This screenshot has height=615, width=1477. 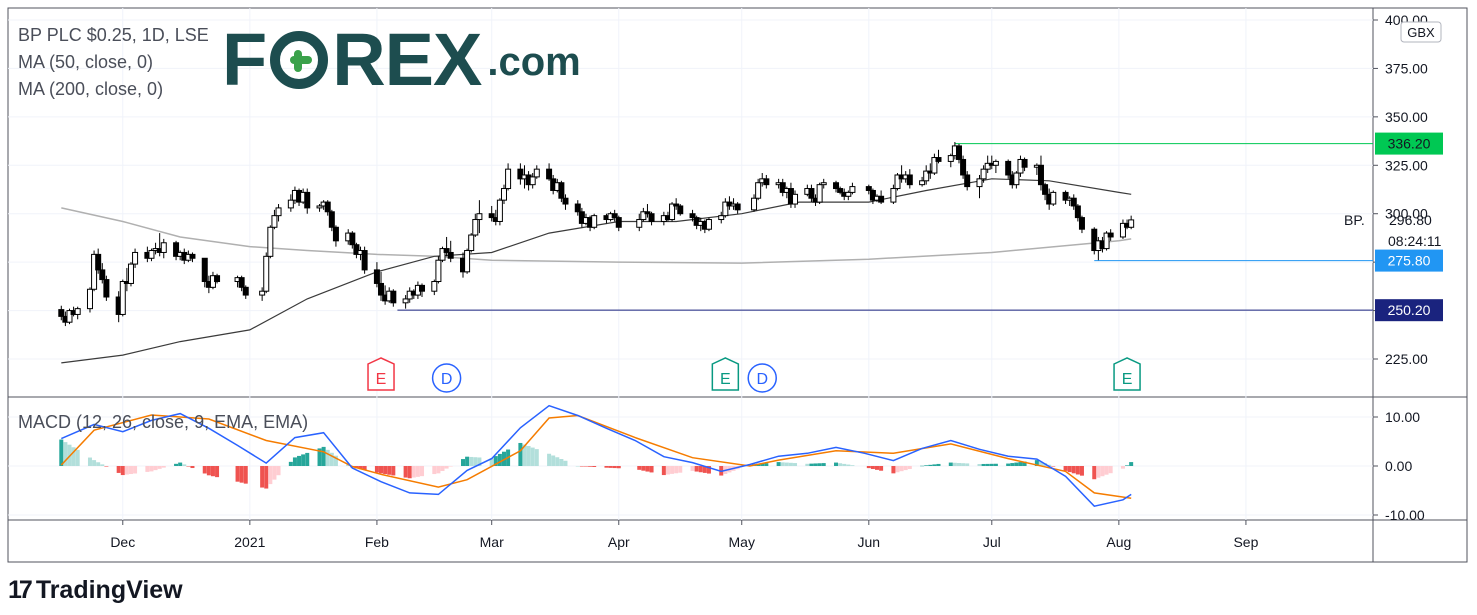 What do you see at coordinates (113, 89) in the screenshot?
I see `ma200-legend: MA (200, close, 0)` at bounding box center [113, 89].